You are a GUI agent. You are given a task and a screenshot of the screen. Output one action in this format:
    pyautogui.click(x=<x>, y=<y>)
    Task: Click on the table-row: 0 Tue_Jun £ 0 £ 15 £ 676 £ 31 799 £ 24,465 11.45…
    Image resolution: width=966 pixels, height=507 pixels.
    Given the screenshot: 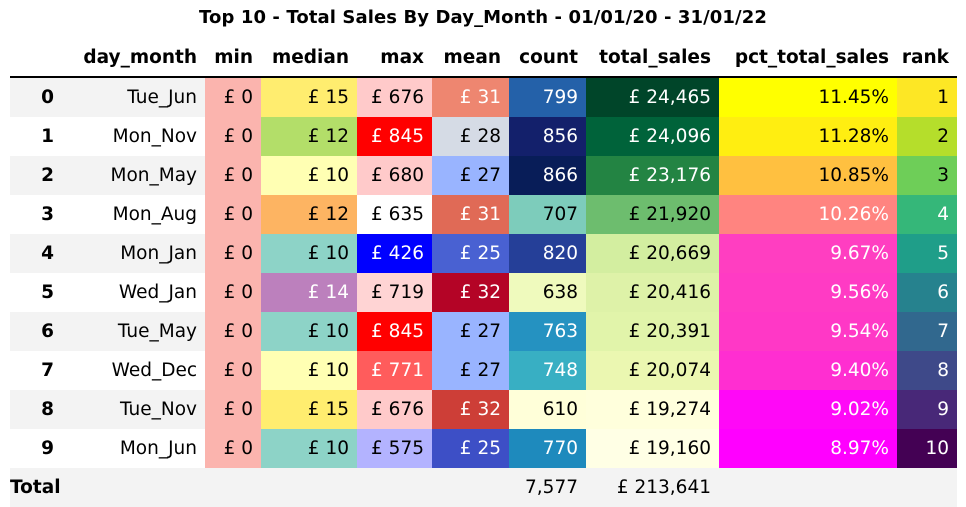 What is the action you would take?
    pyautogui.click(x=483, y=97)
    